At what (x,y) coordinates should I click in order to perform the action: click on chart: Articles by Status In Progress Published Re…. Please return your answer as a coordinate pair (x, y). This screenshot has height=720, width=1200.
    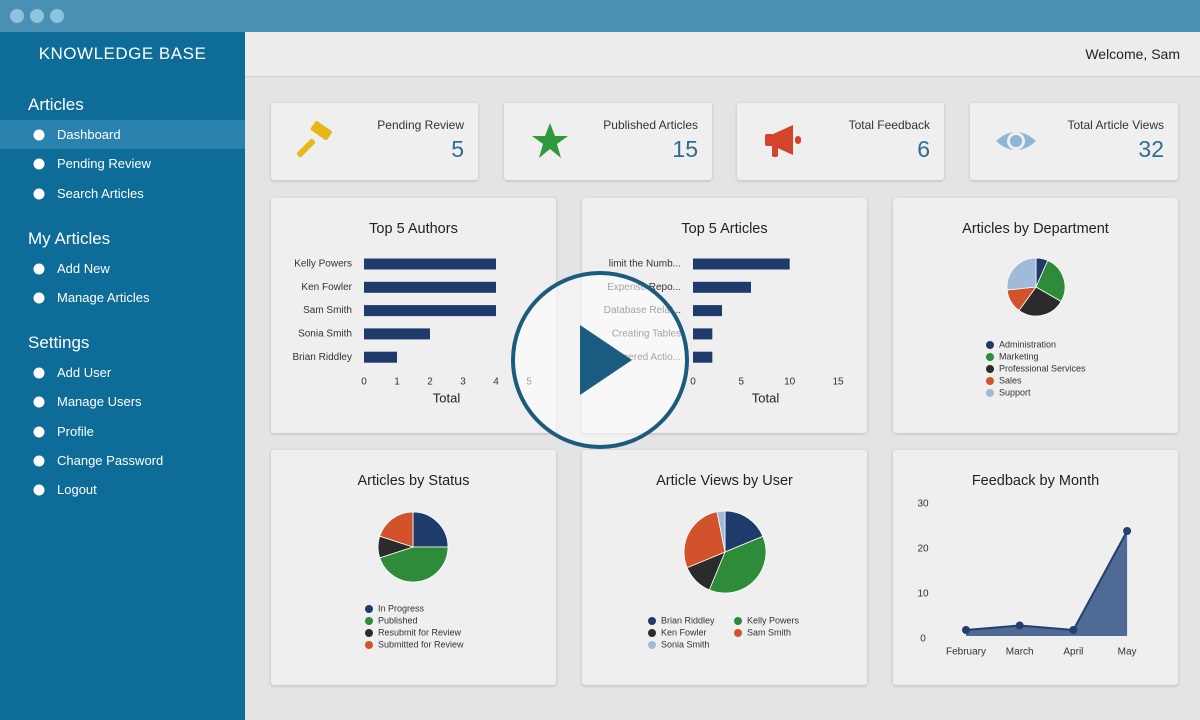
    Looking at the image, I should click on (413, 561).